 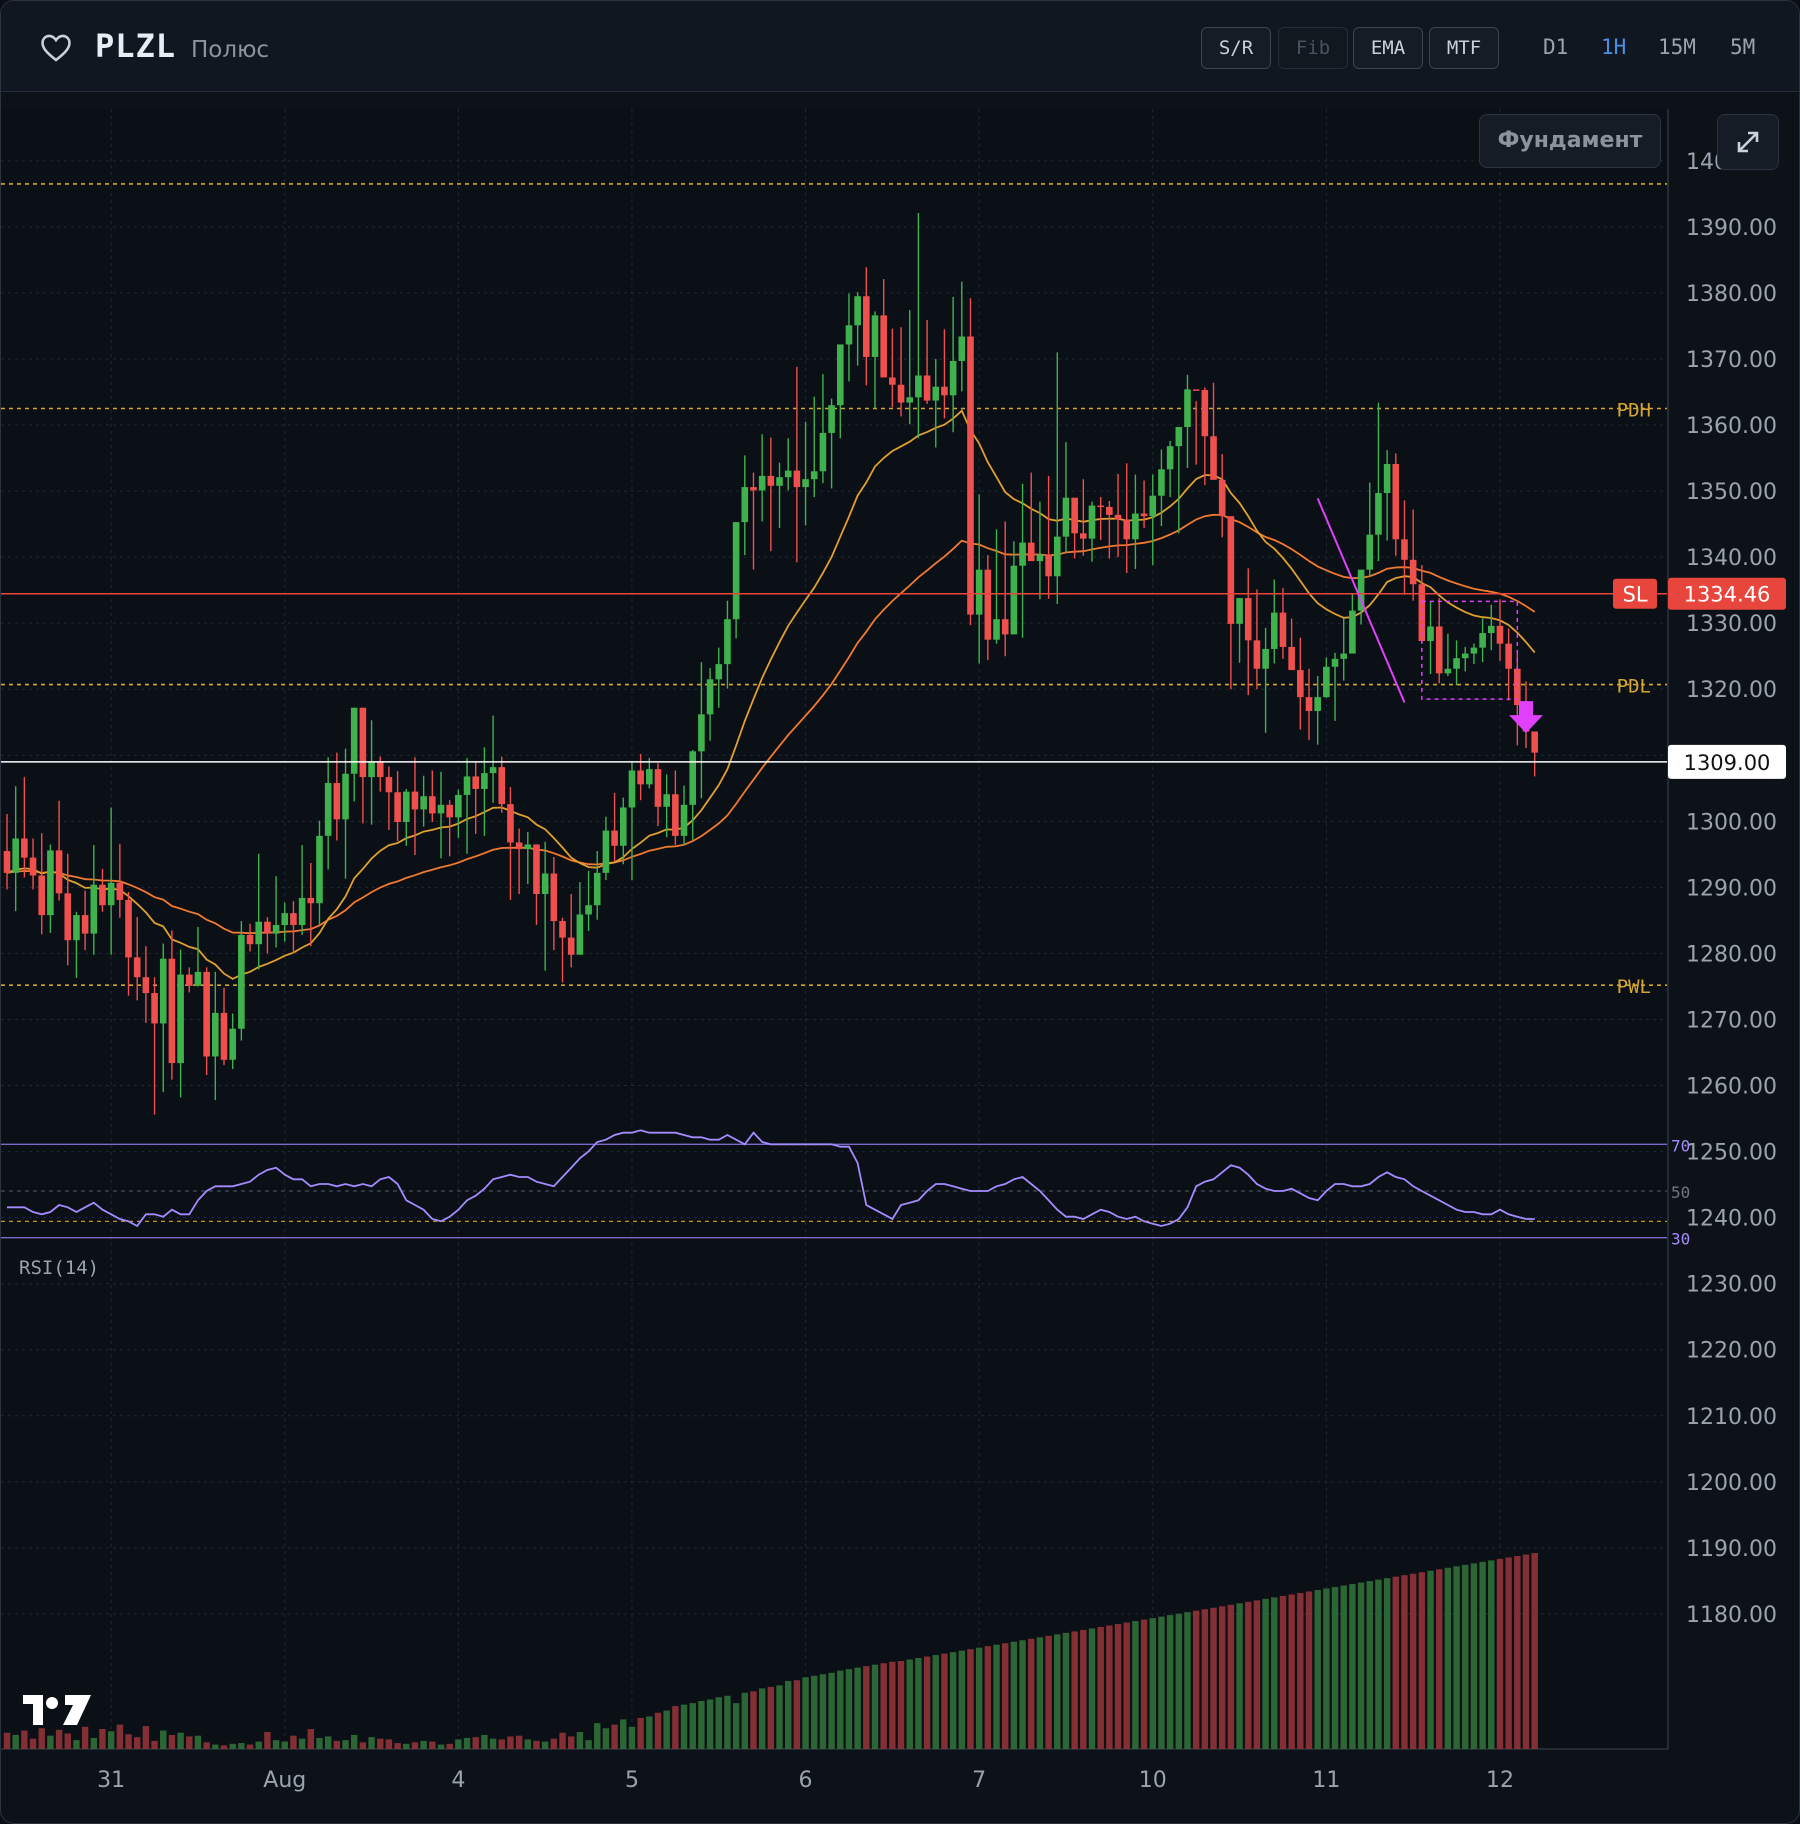 What do you see at coordinates (1464, 48) in the screenshot?
I see `mtf-toggle-button: MTF` at bounding box center [1464, 48].